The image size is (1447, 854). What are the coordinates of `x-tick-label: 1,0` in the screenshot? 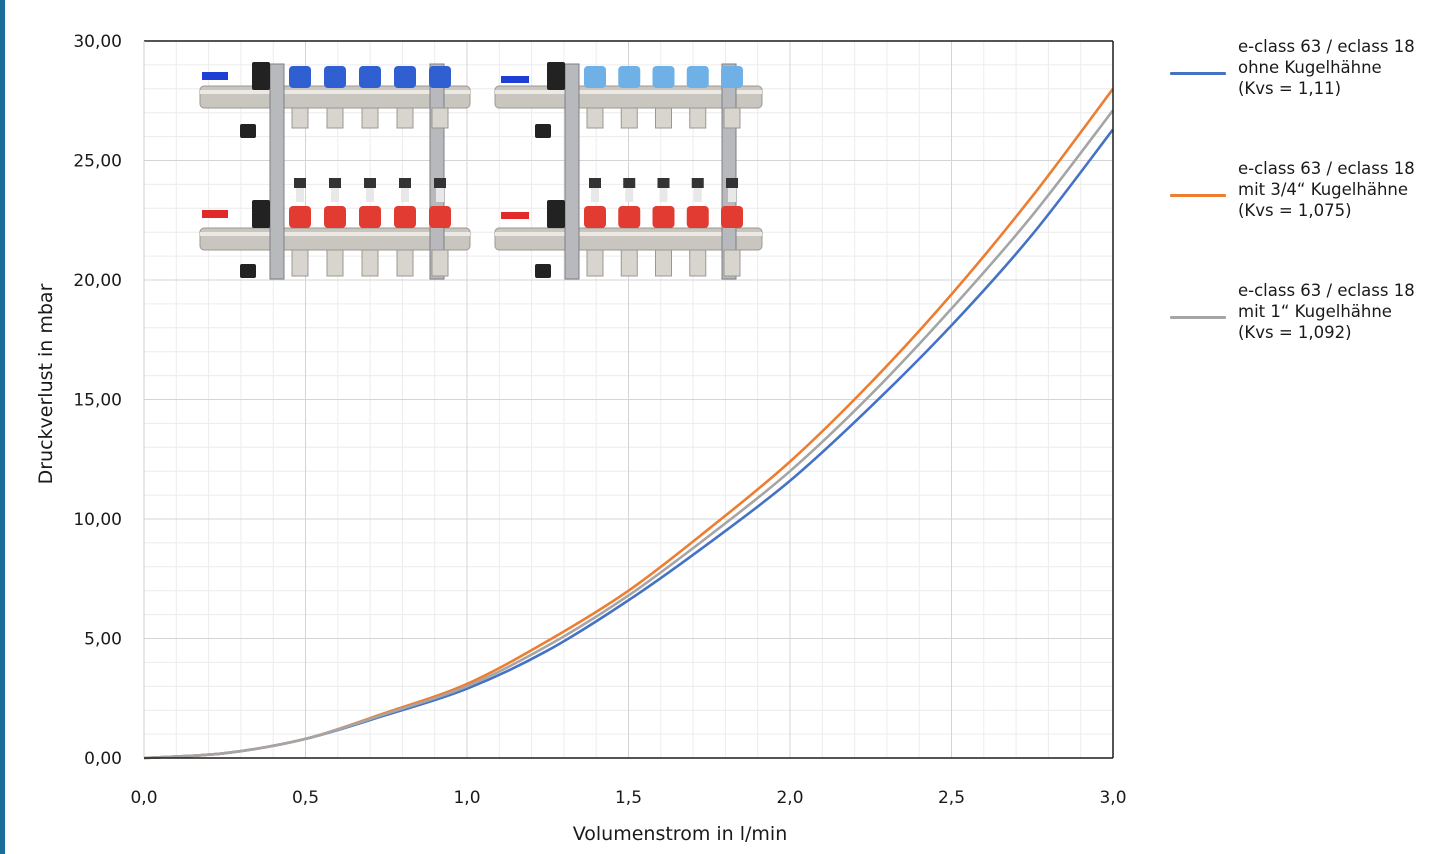 It's located at (466, 798).